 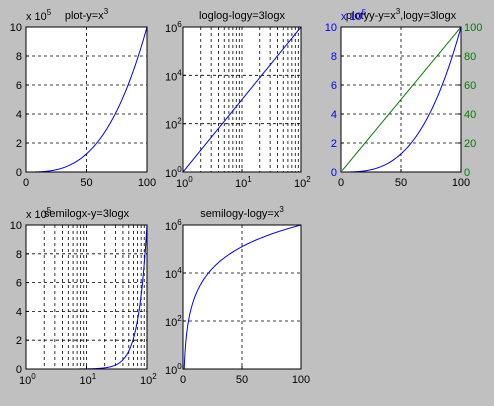 I want to click on chart-title: plotyy-y=x3,logy=3logx, so click(x=401, y=14).